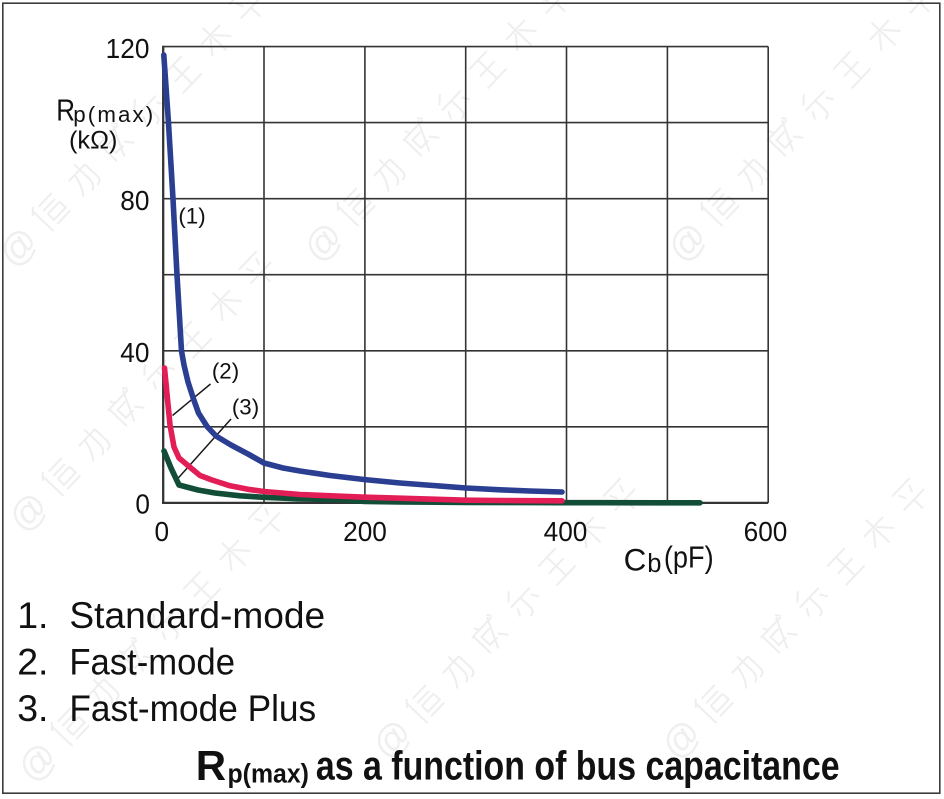  I want to click on svg-text: Standard-mode, so click(197, 615).